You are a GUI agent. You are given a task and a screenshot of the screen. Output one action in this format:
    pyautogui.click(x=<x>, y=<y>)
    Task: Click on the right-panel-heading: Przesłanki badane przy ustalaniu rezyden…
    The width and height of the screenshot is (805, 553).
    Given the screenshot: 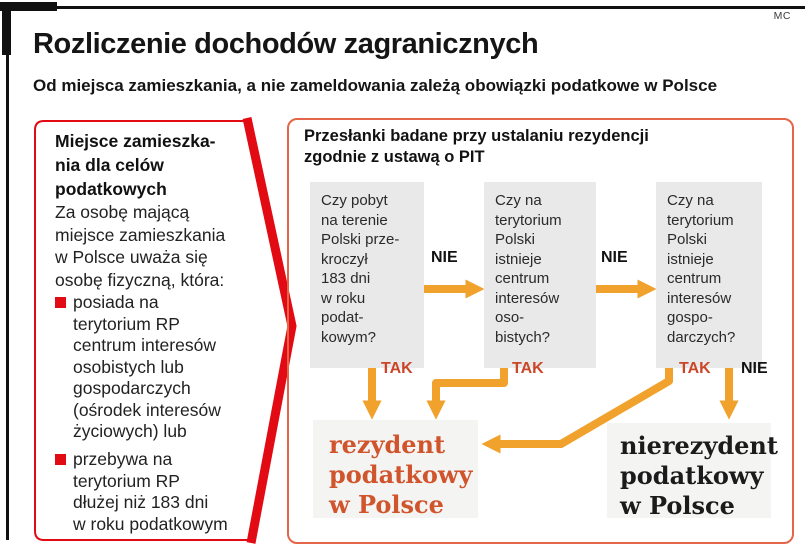 What is the action you would take?
    pyautogui.click(x=476, y=146)
    